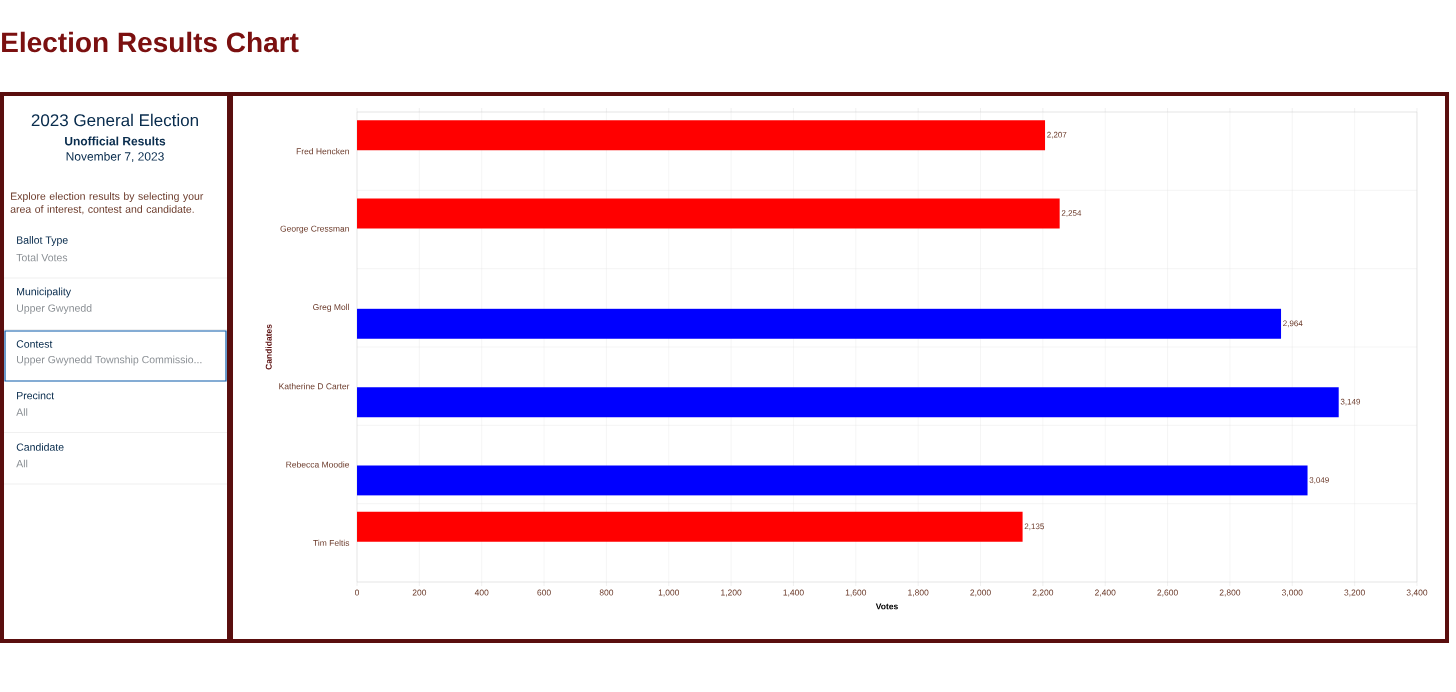 The width and height of the screenshot is (1456, 692). I want to click on text: Candidate, so click(40, 447).